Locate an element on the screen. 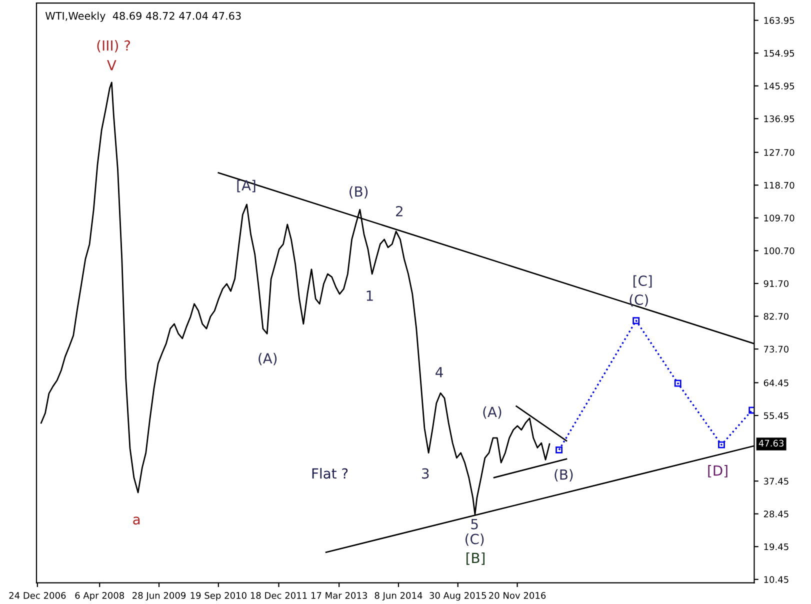 The image size is (811, 604). annotation: Flat ? is located at coordinates (330, 473).